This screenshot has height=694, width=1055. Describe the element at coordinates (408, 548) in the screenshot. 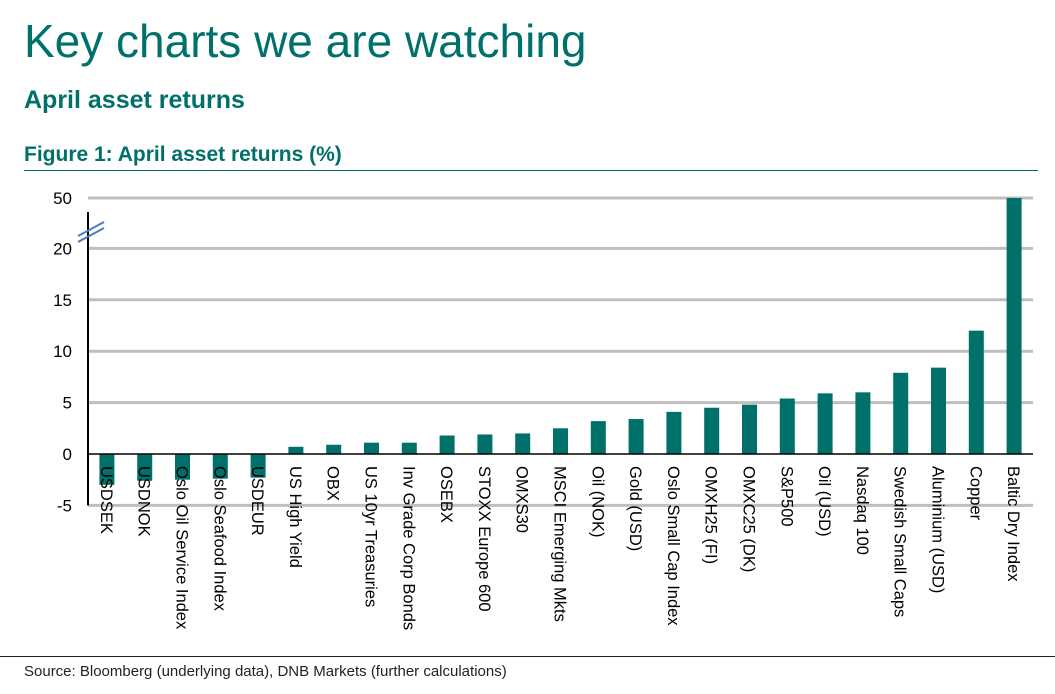

I see `category-label: Inv Grade Corp Bonds` at that location.